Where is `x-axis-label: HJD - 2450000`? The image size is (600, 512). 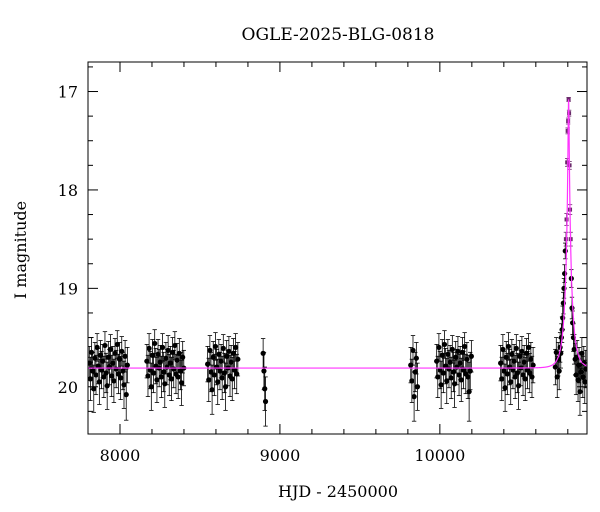 x-axis-label: HJD - 2450000 is located at coordinates (338, 491).